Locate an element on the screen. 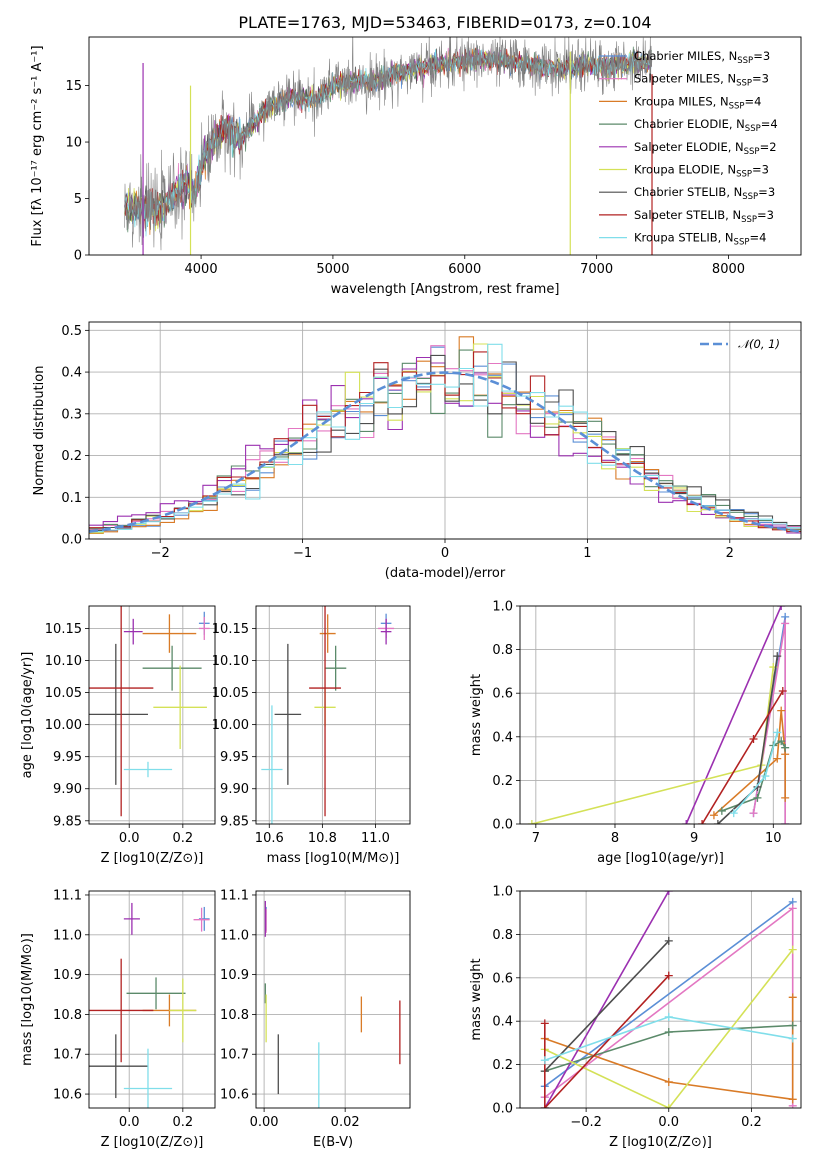  y-tick-label: 9.90 is located at coordinates (67, 789).